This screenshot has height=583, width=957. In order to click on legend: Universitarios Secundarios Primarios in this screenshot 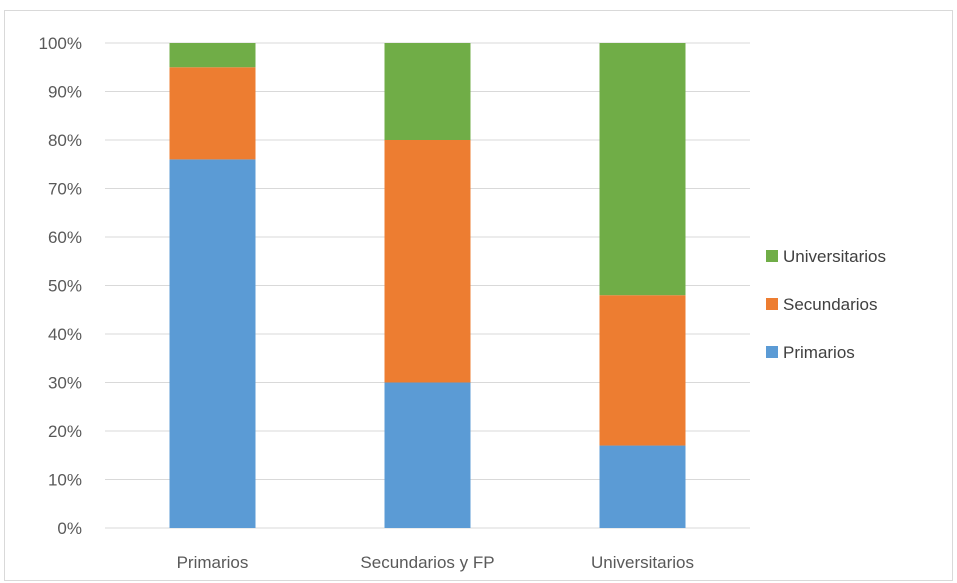, I will do `click(826, 304)`.